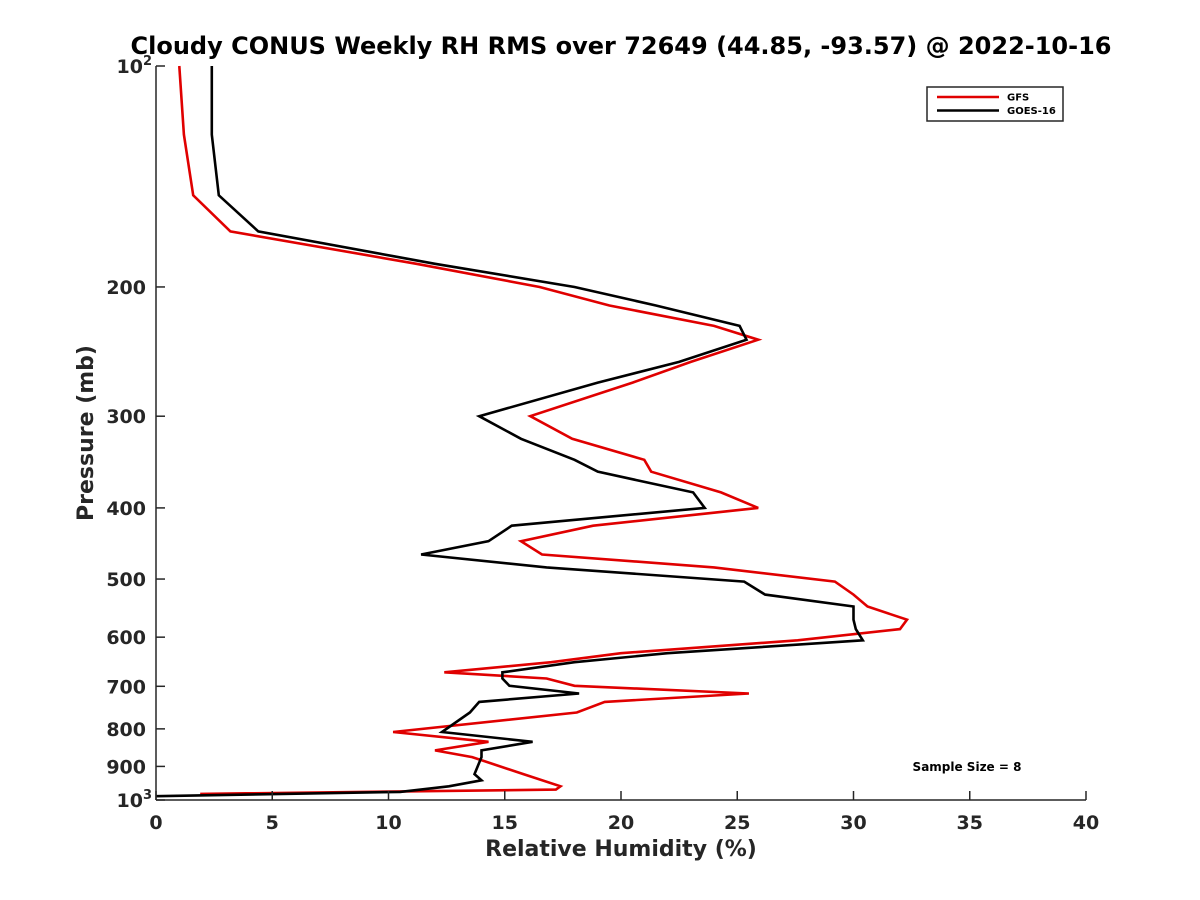 This screenshot has width=1200, height=900. I want to click on x-tick-label: 25, so click(737, 823).